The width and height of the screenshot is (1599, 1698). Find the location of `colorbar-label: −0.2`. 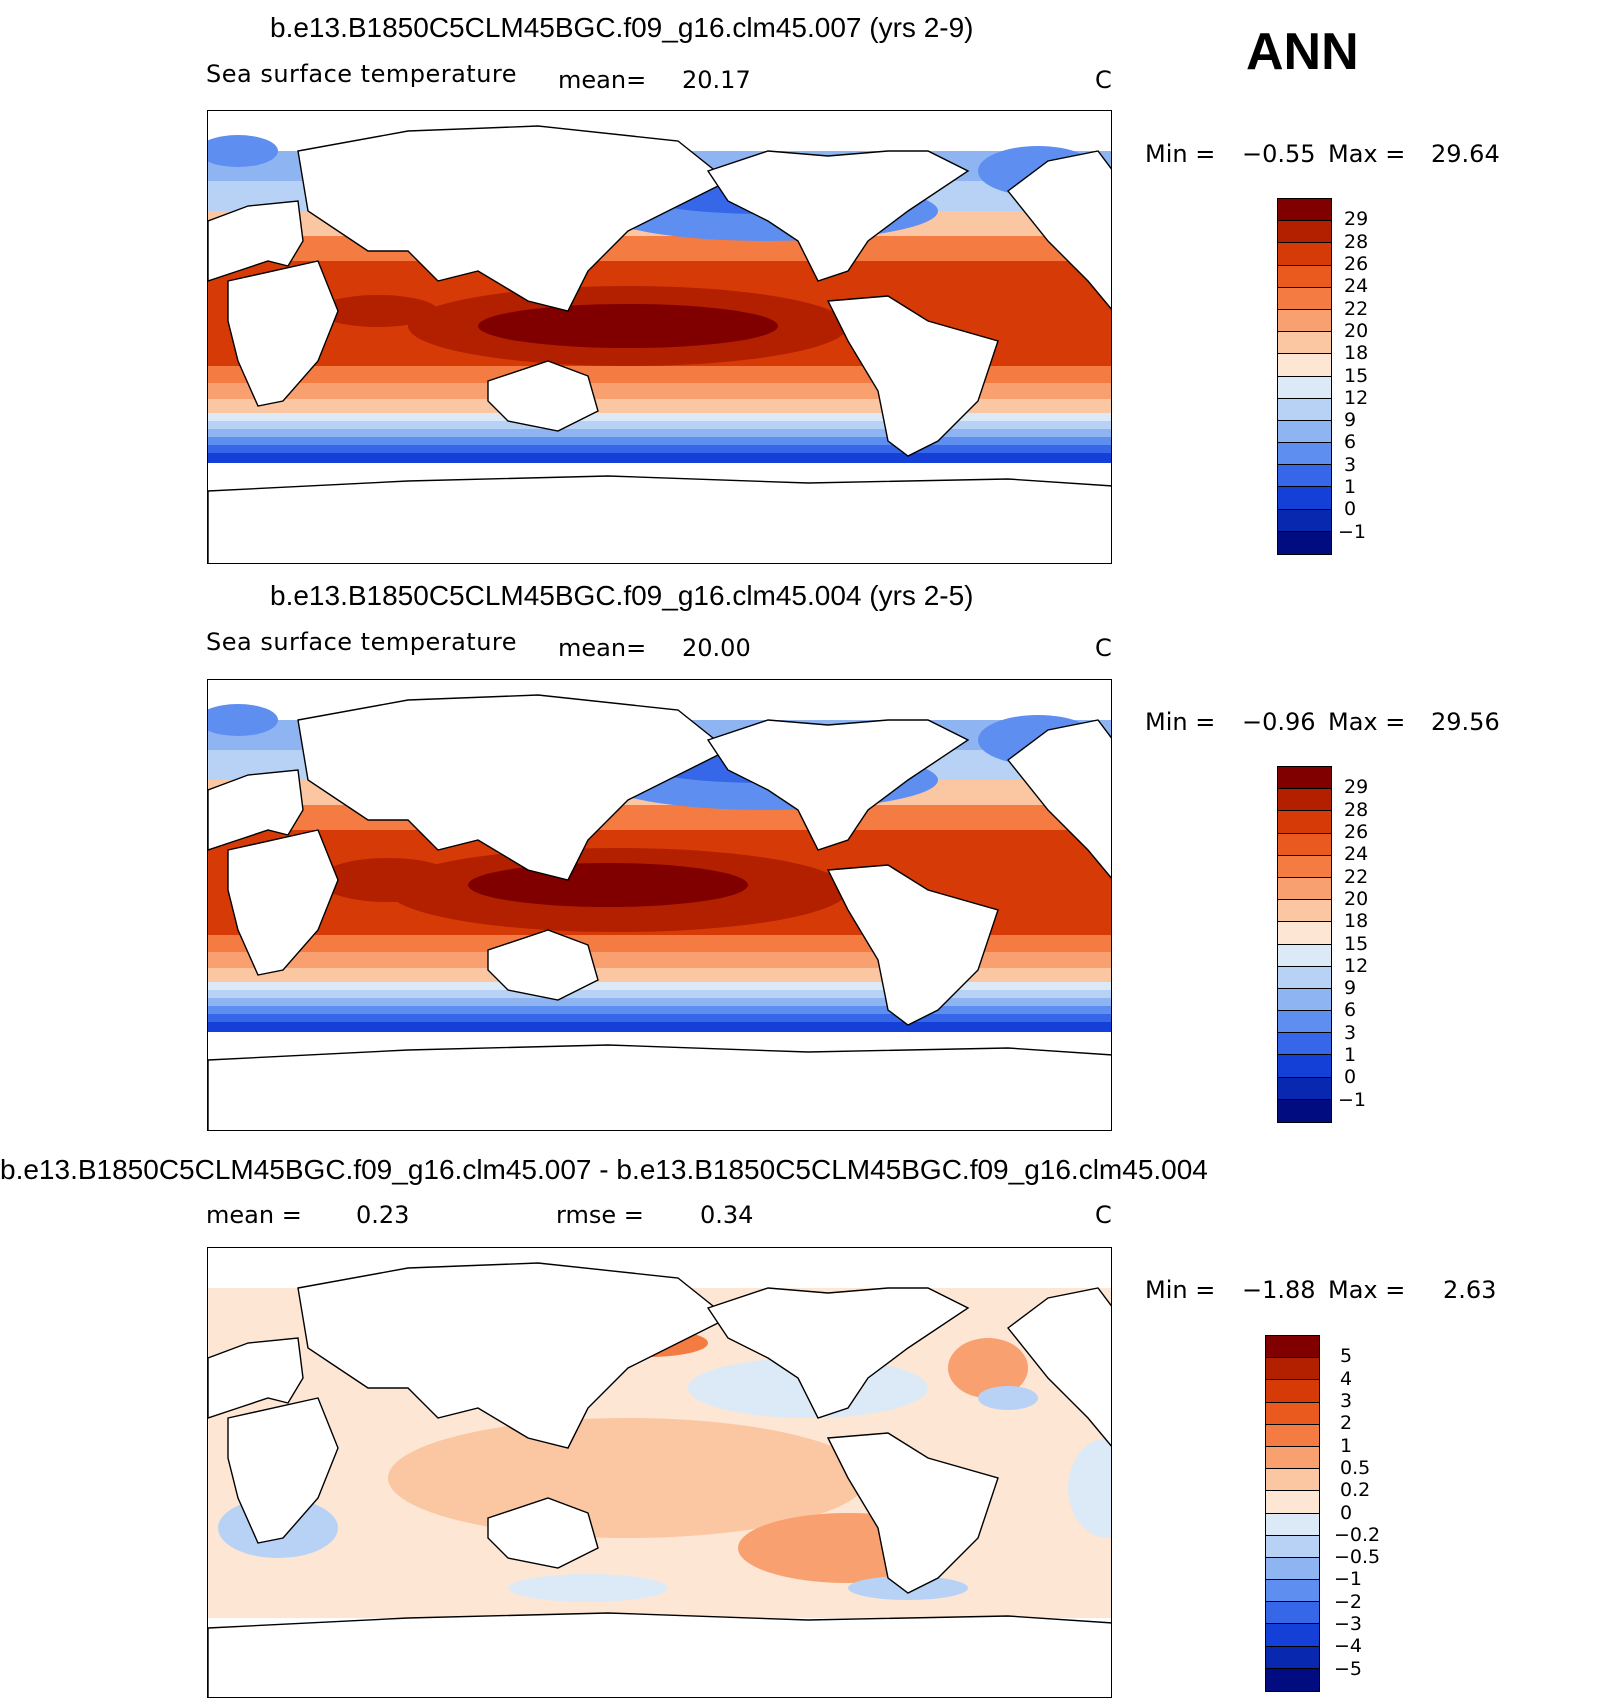

colorbar-label: −0.2 is located at coordinates (1357, 1534).